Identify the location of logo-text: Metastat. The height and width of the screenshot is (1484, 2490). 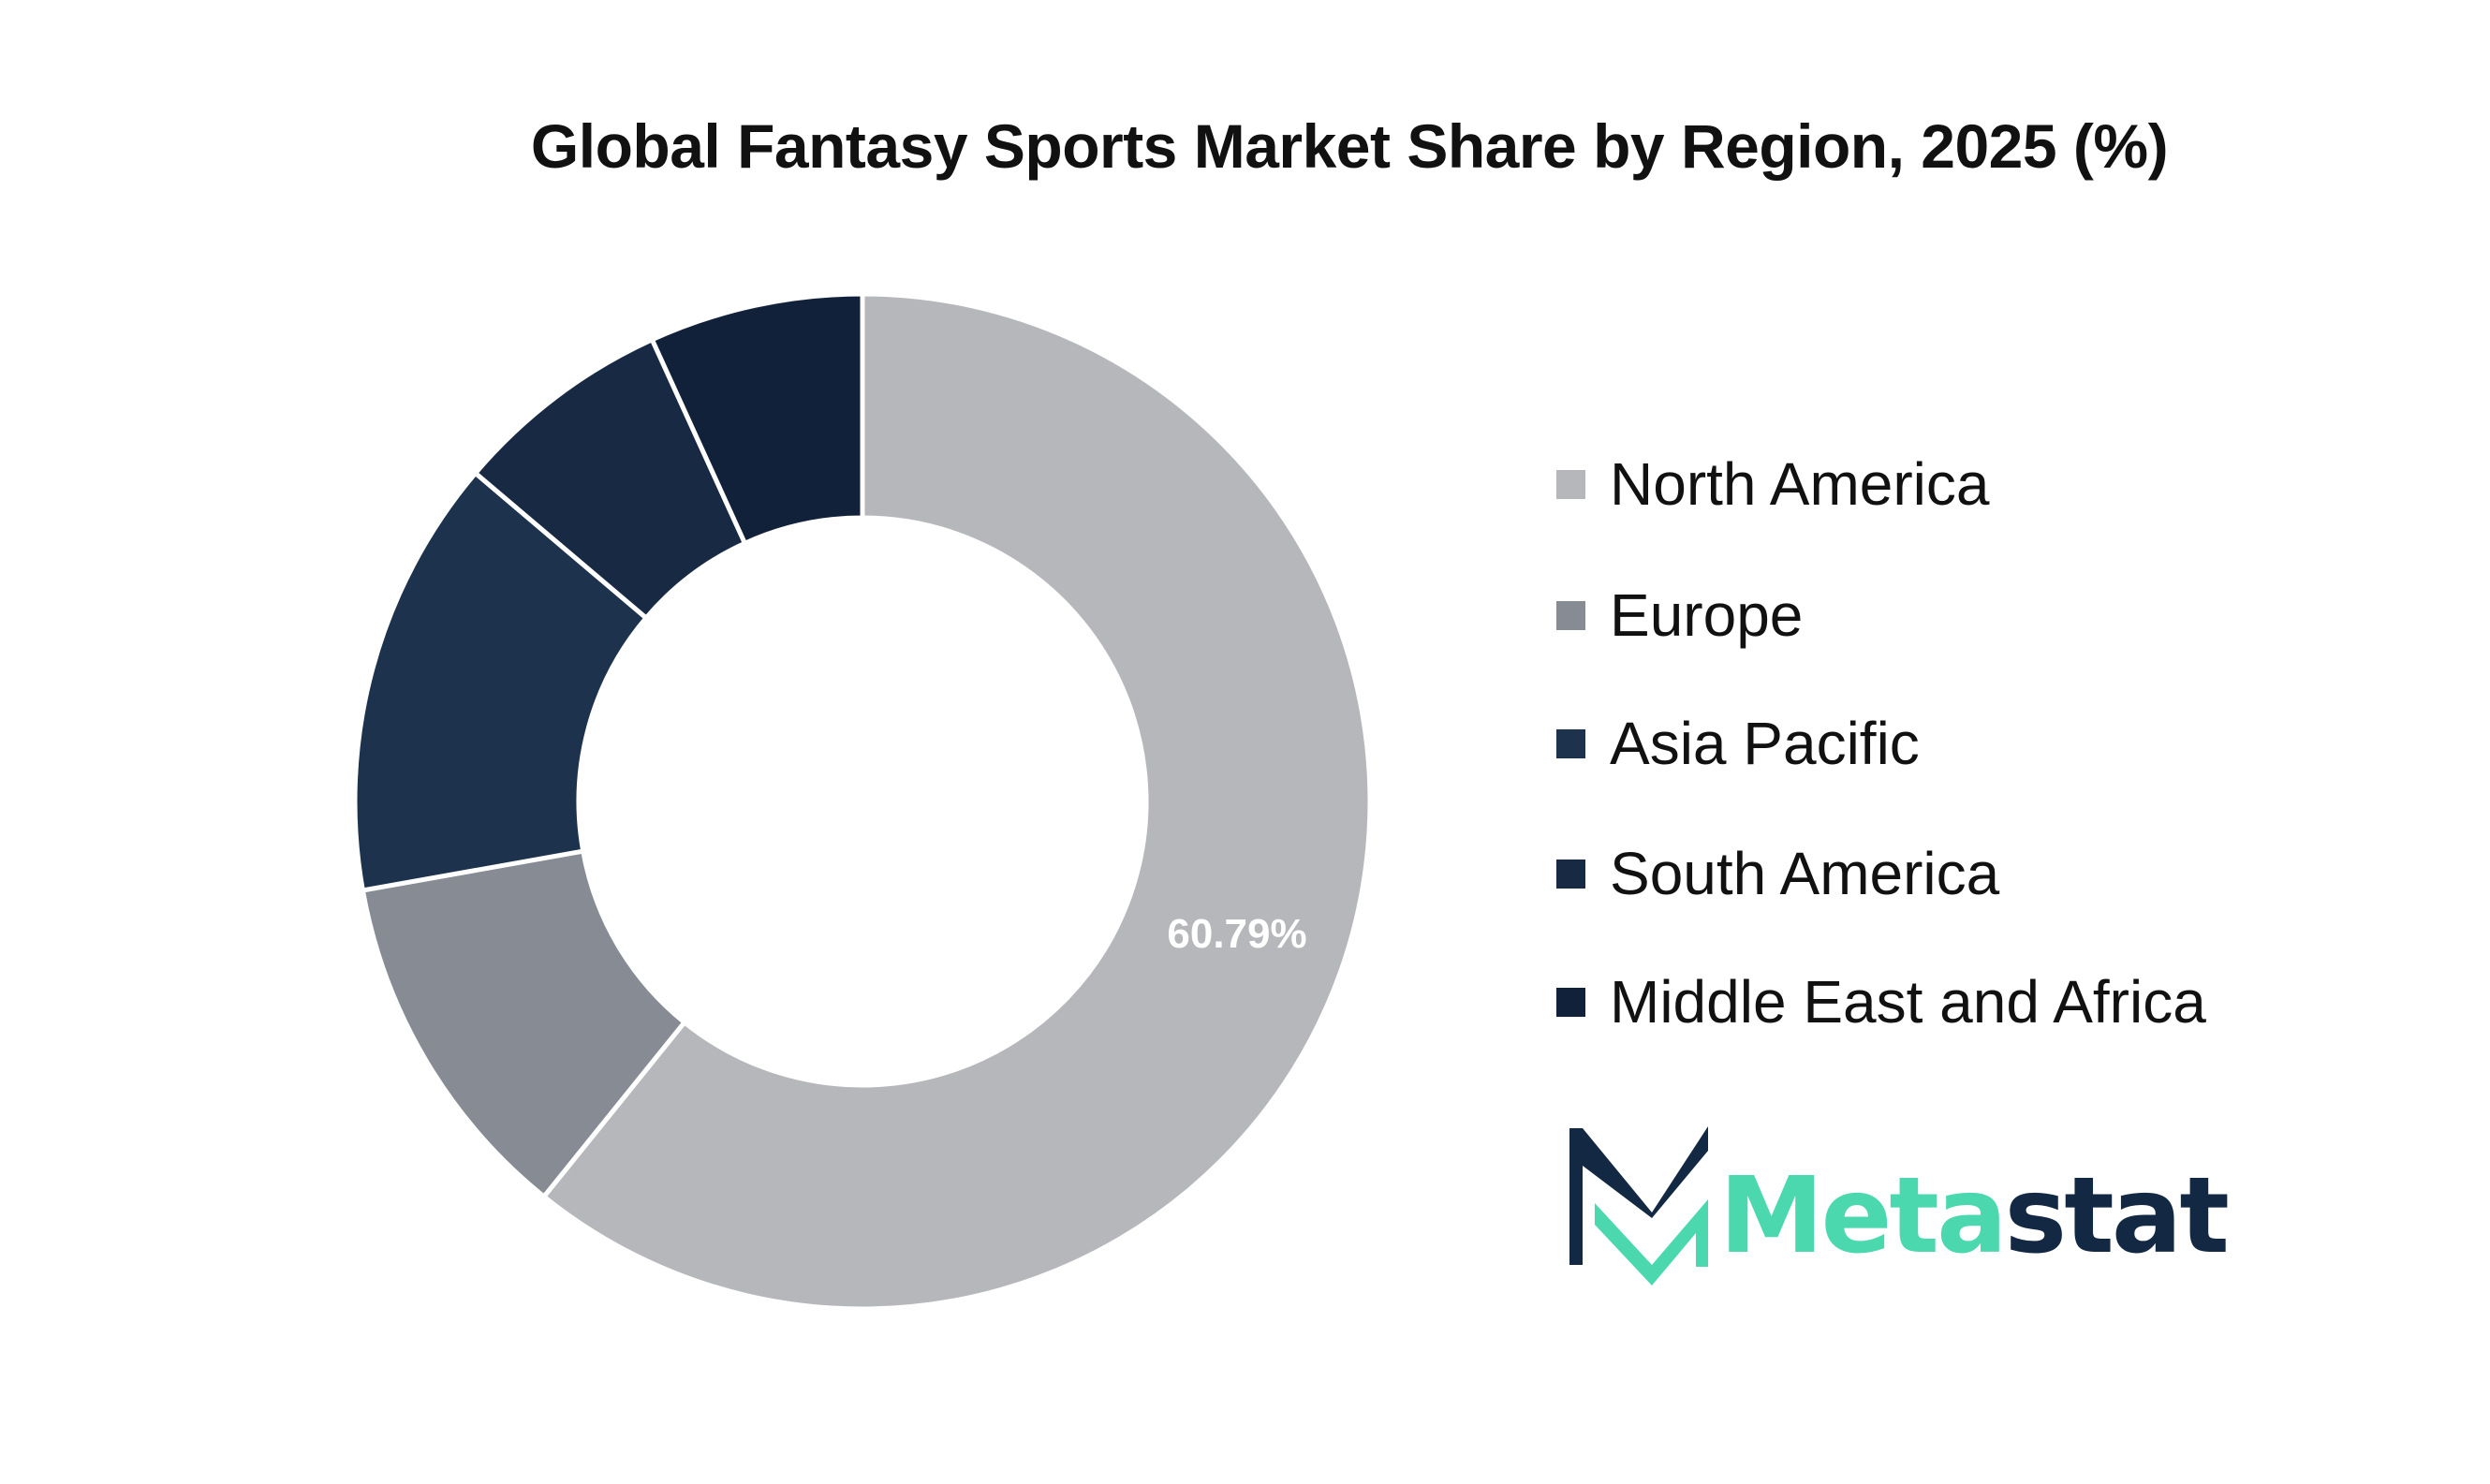
(1973, 1216).